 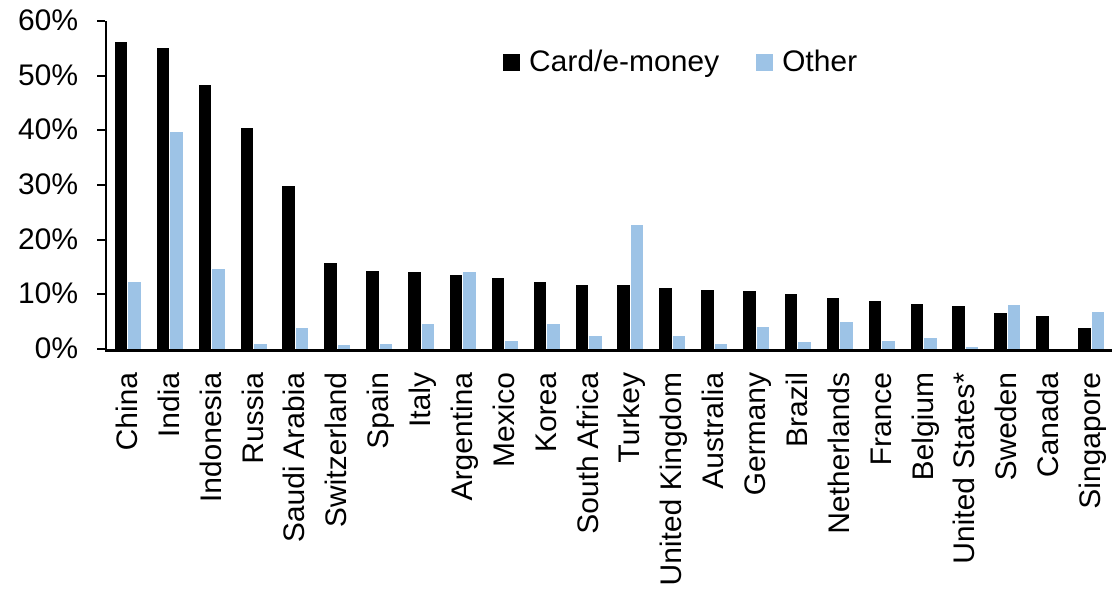 I want to click on bar-card-e-money-china, so click(x=121, y=195).